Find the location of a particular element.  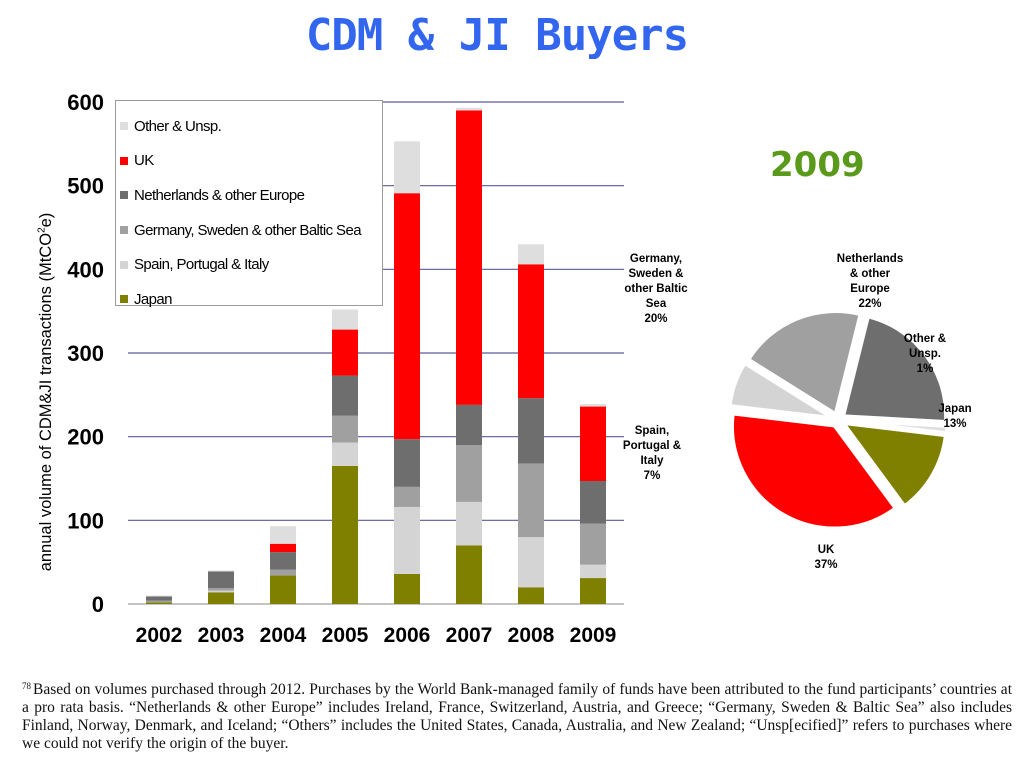

legend-item-germany-sweden-other-baltic-sea: Germany, Sweden & other Baltic Sea is located at coordinates (251, 230).